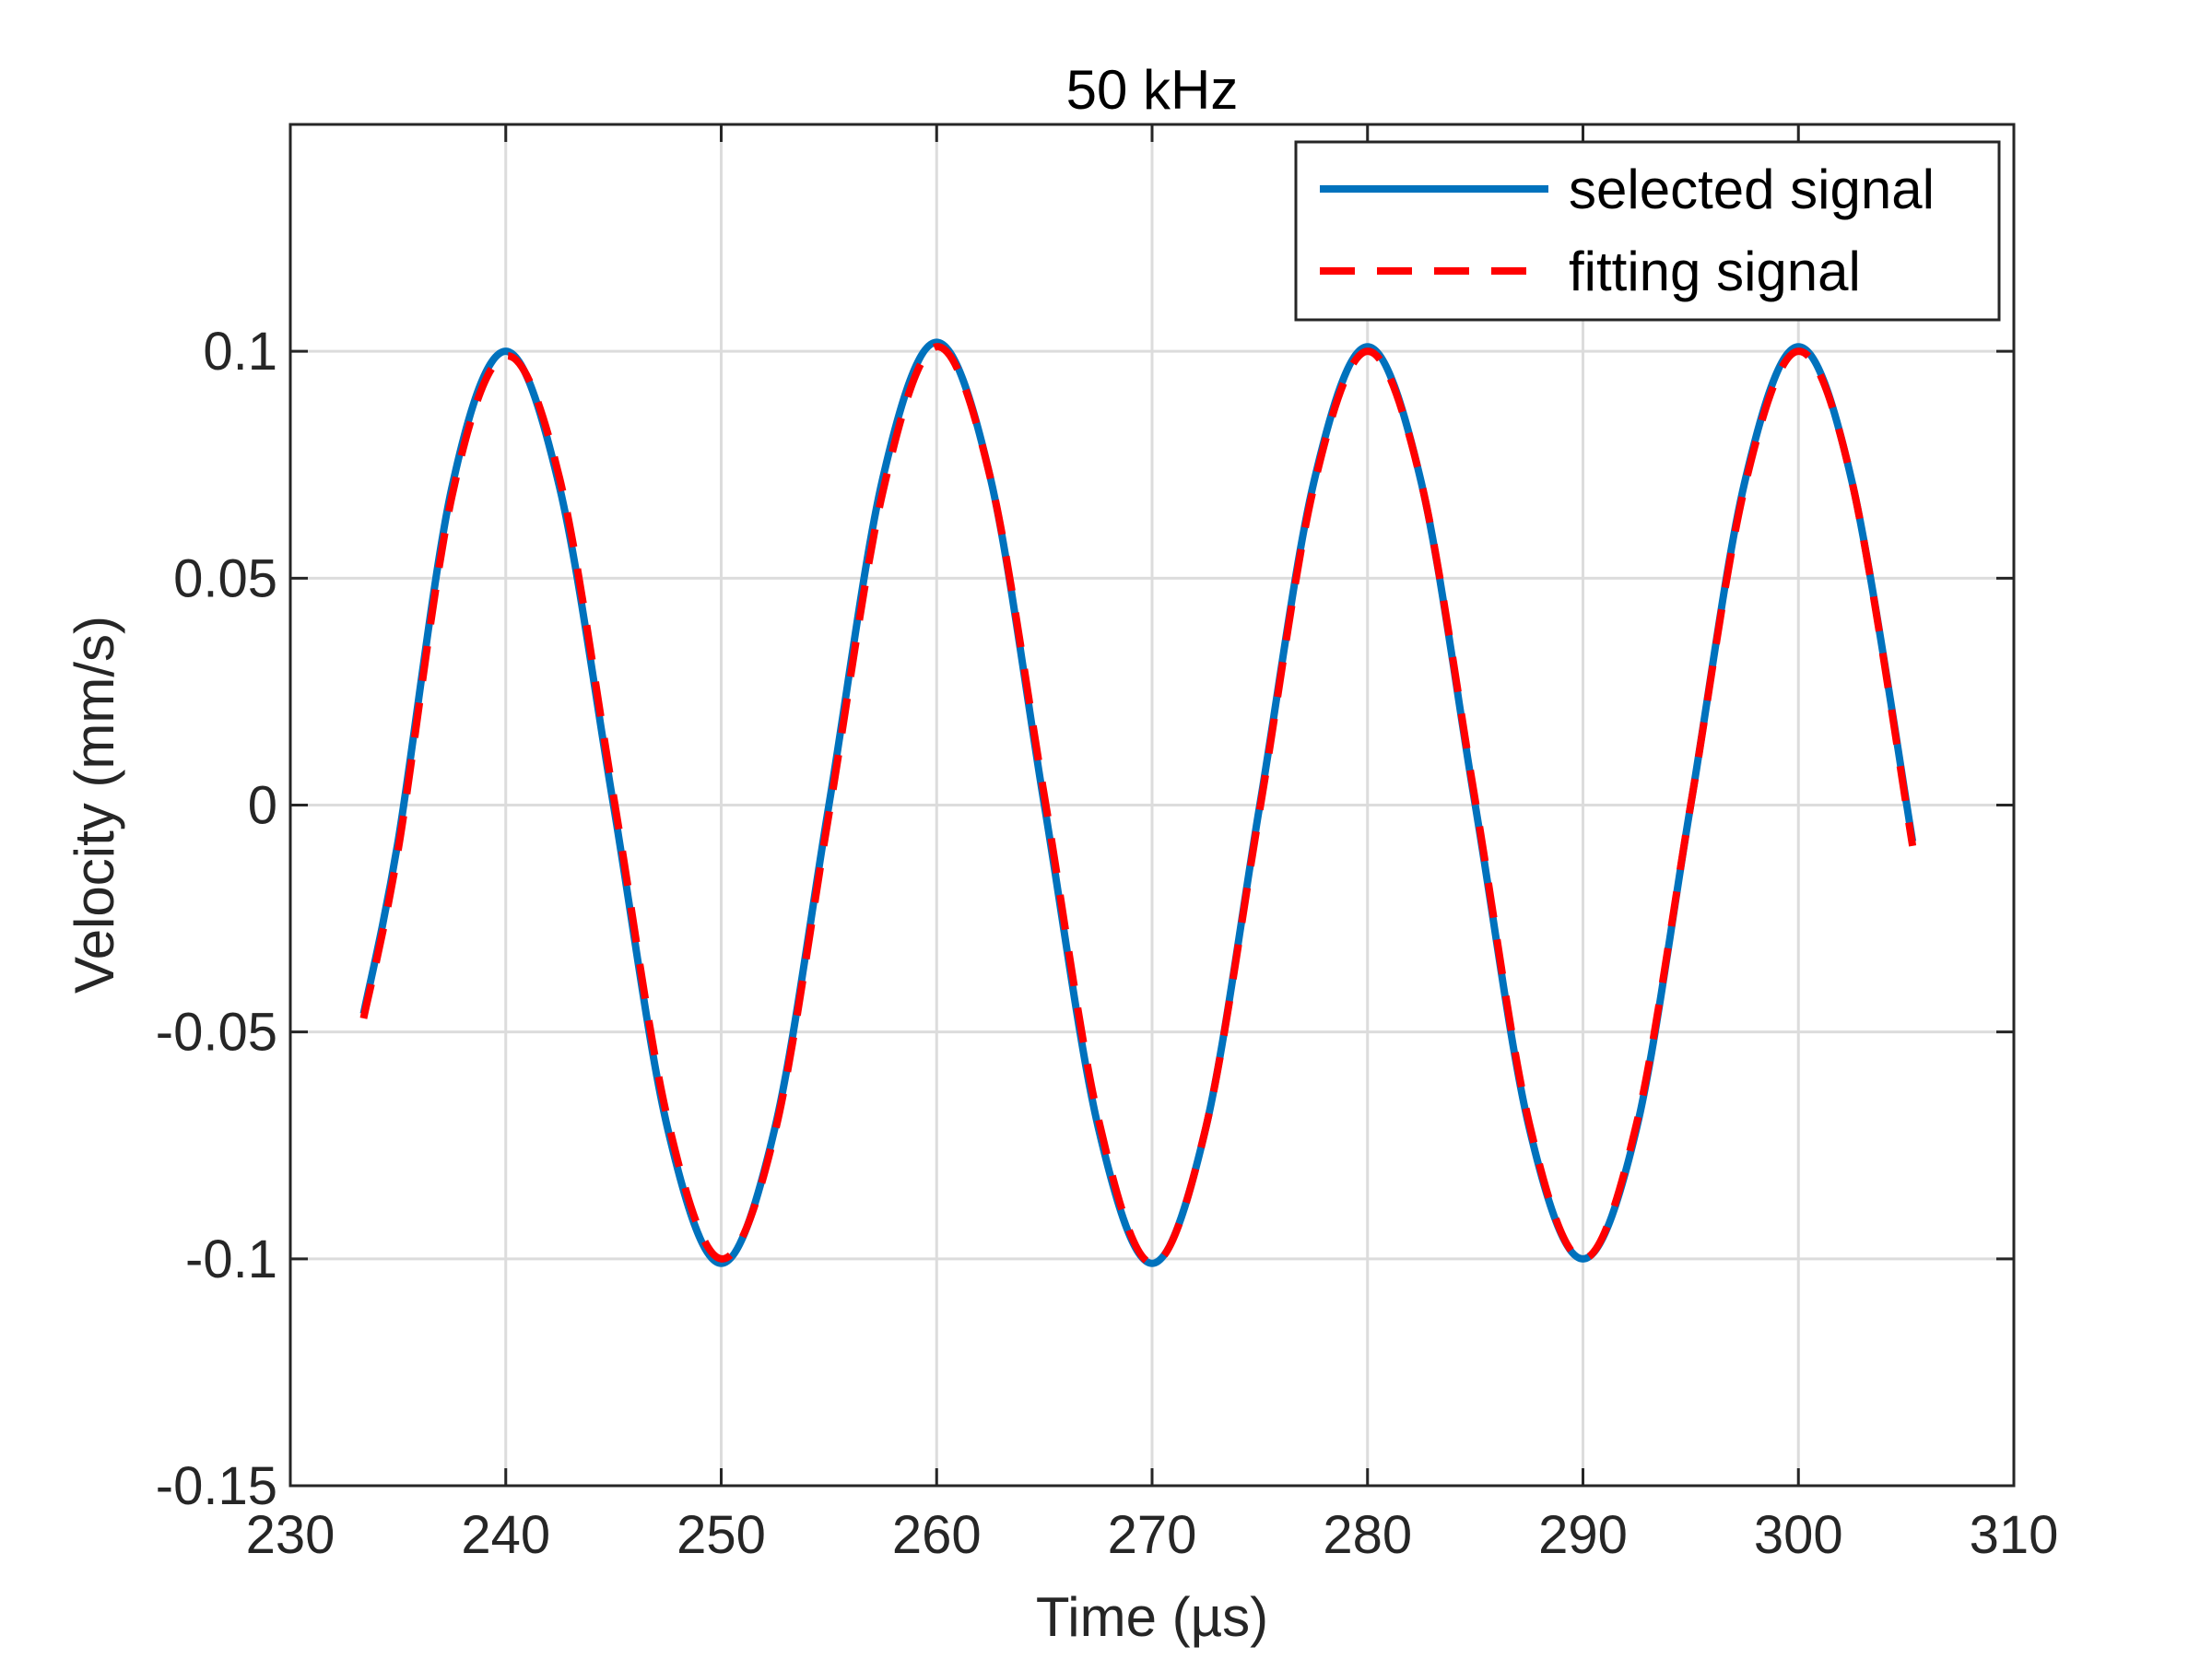  I want to click on x-tick-label: 310, so click(2014, 1535).